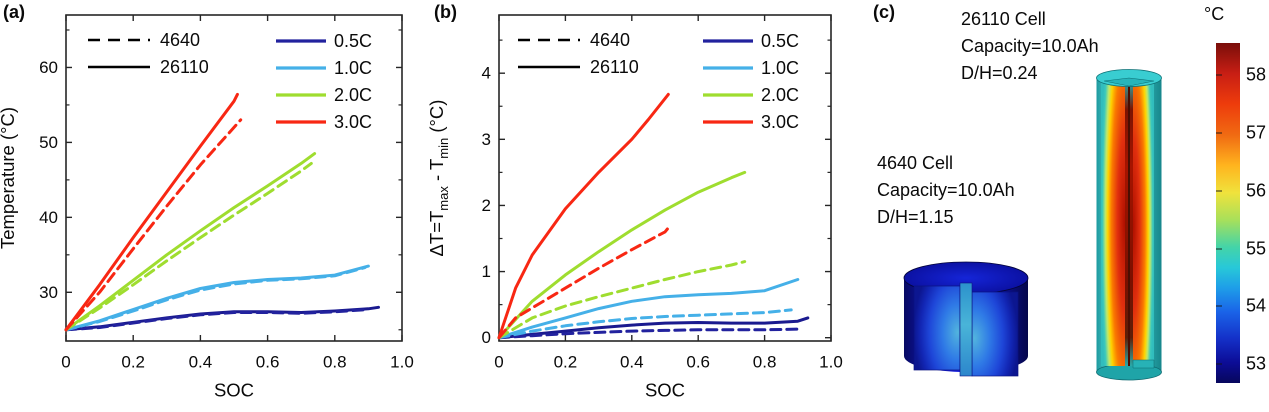  I want to click on cell-4640-info: 4640 Cell Capacity=10.0Ah D/H=1.15, so click(946, 190).